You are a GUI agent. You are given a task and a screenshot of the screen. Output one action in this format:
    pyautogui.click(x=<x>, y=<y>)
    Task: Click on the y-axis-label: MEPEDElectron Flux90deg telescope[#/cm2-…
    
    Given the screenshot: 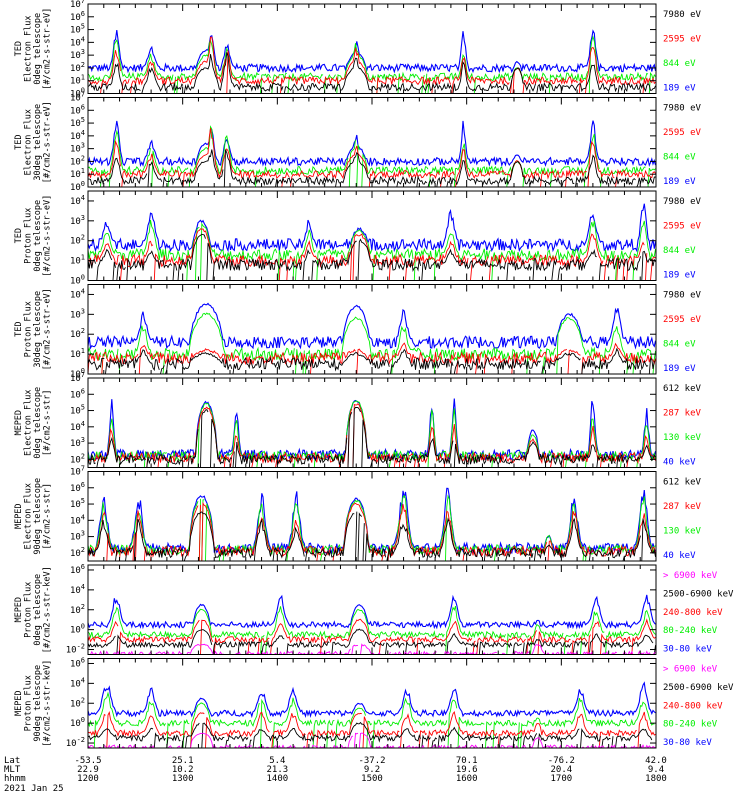 What is the action you would take?
    pyautogui.click(x=33, y=516)
    